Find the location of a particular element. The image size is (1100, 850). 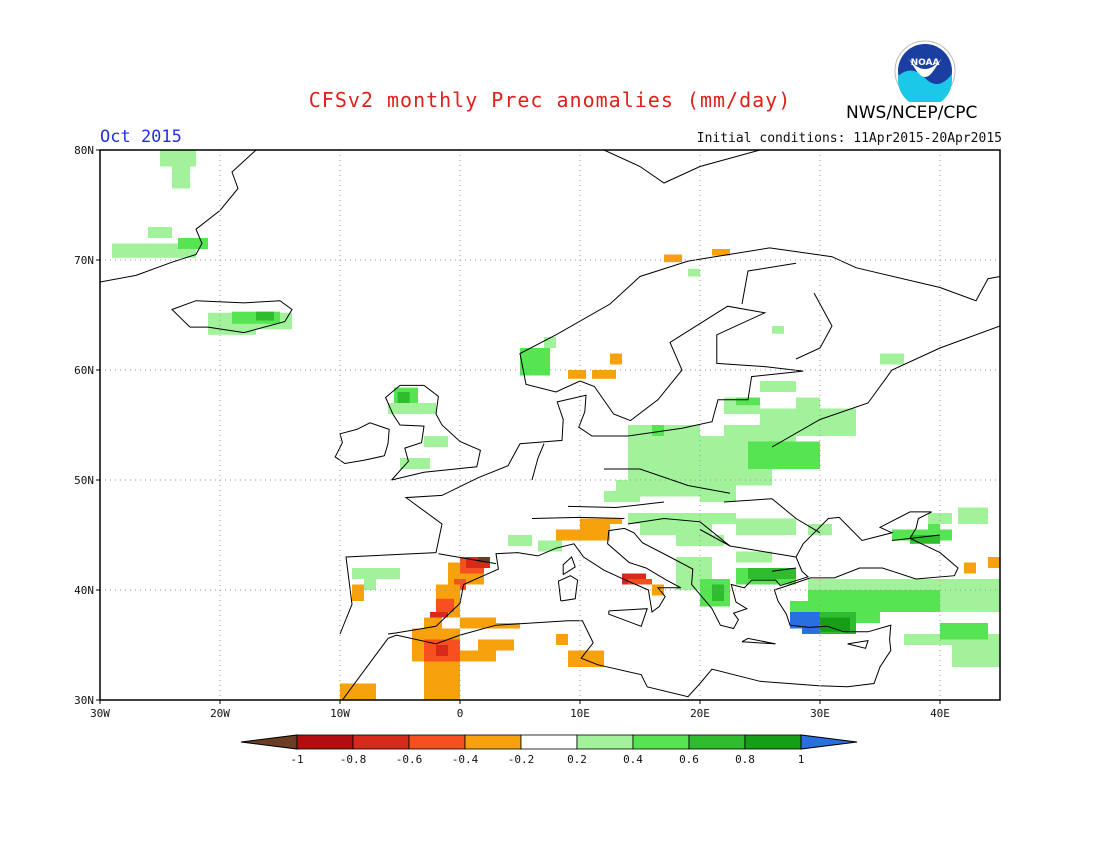

colorbar-label: 0.6 is located at coordinates (689, 759).